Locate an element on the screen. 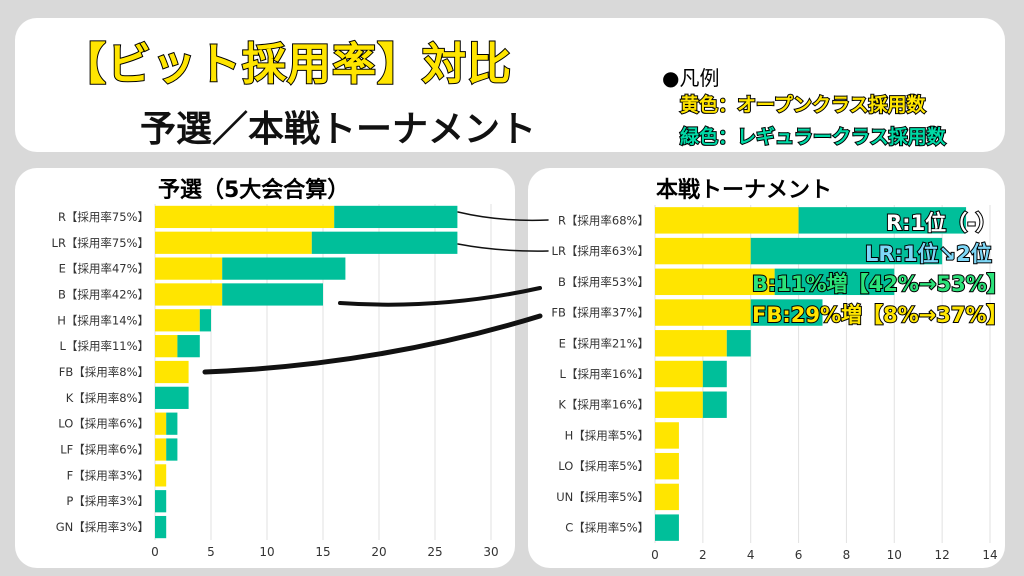  qualifier-title: 予選（5大会合算） is located at coordinates (254, 190).